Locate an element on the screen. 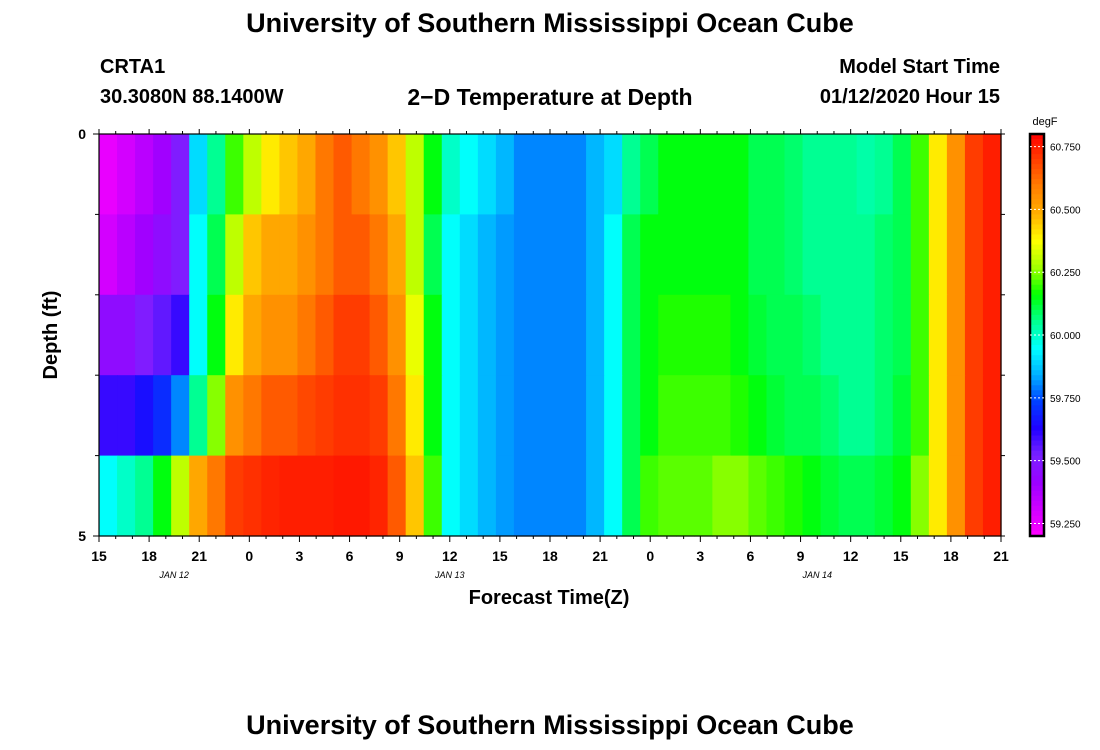 The height and width of the screenshot is (750, 1100). colorbar-tick-label: 59.250 is located at coordinates (1065, 524).